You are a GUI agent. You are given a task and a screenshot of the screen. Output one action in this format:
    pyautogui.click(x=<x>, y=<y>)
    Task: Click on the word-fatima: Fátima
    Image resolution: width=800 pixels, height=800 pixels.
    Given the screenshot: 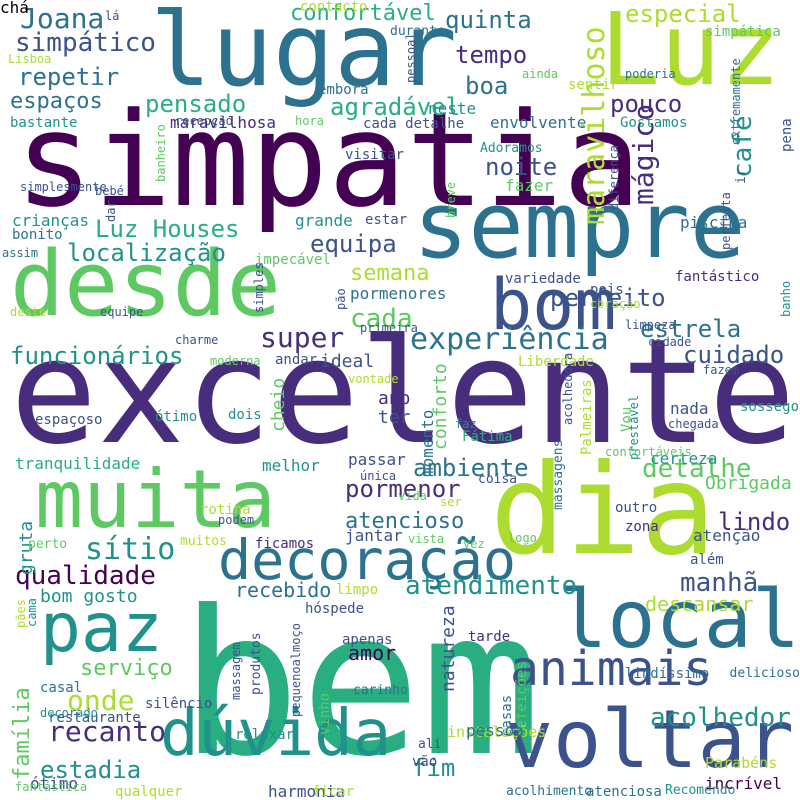 What is the action you would take?
    pyautogui.click(x=487, y=437)
    